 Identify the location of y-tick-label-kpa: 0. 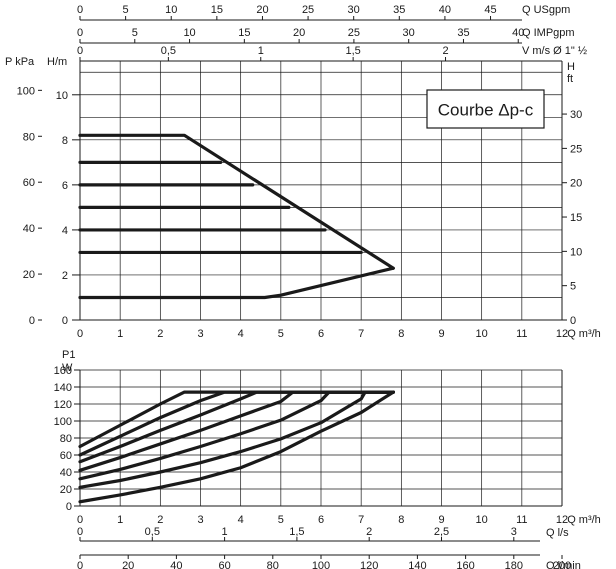
(32, 321).